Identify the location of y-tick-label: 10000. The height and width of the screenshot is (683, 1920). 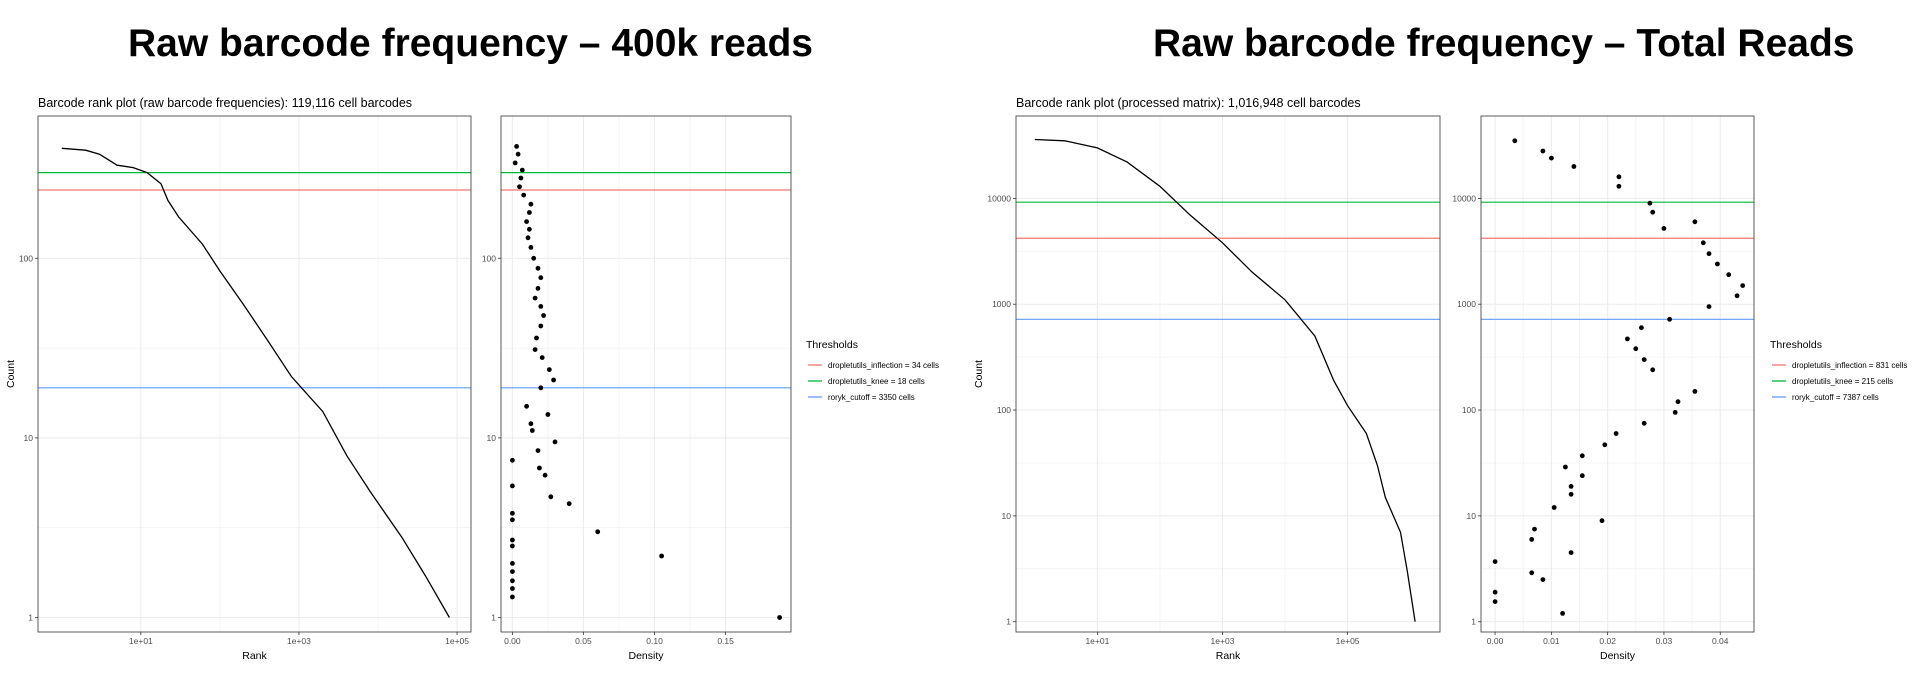
(999, 198).